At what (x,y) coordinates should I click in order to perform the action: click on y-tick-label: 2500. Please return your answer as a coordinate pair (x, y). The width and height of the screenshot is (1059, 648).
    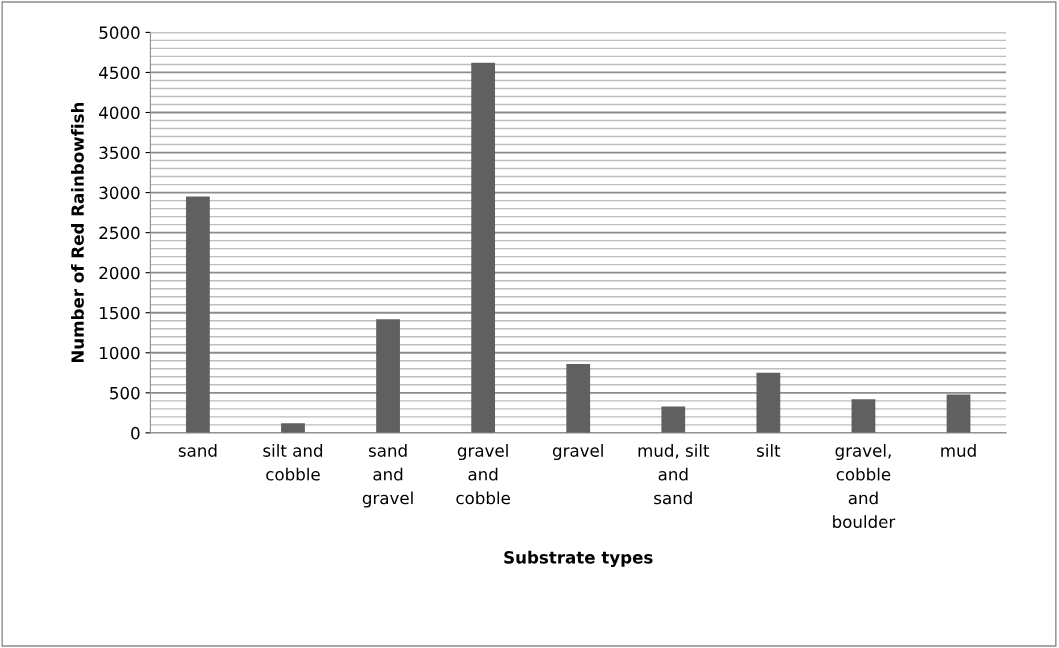
    Looking at the image, I should click on (119, 233).